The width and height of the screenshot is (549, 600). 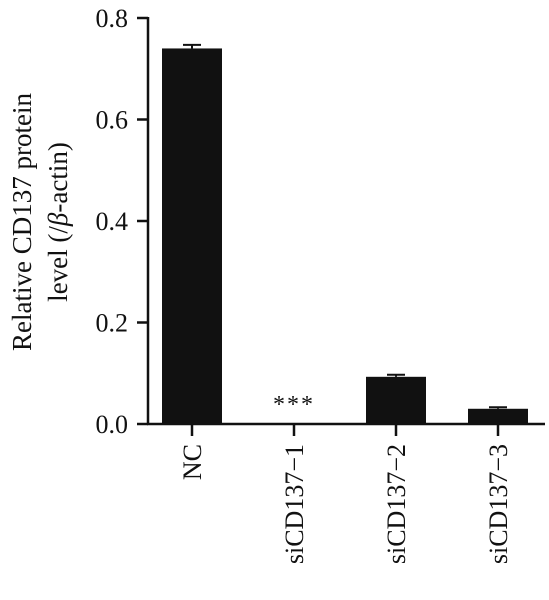 What do you see at coordinates (498, 504) in the screenshot?
I see `x-tick-label: siCD137−3` at bounding box center [498, 504].